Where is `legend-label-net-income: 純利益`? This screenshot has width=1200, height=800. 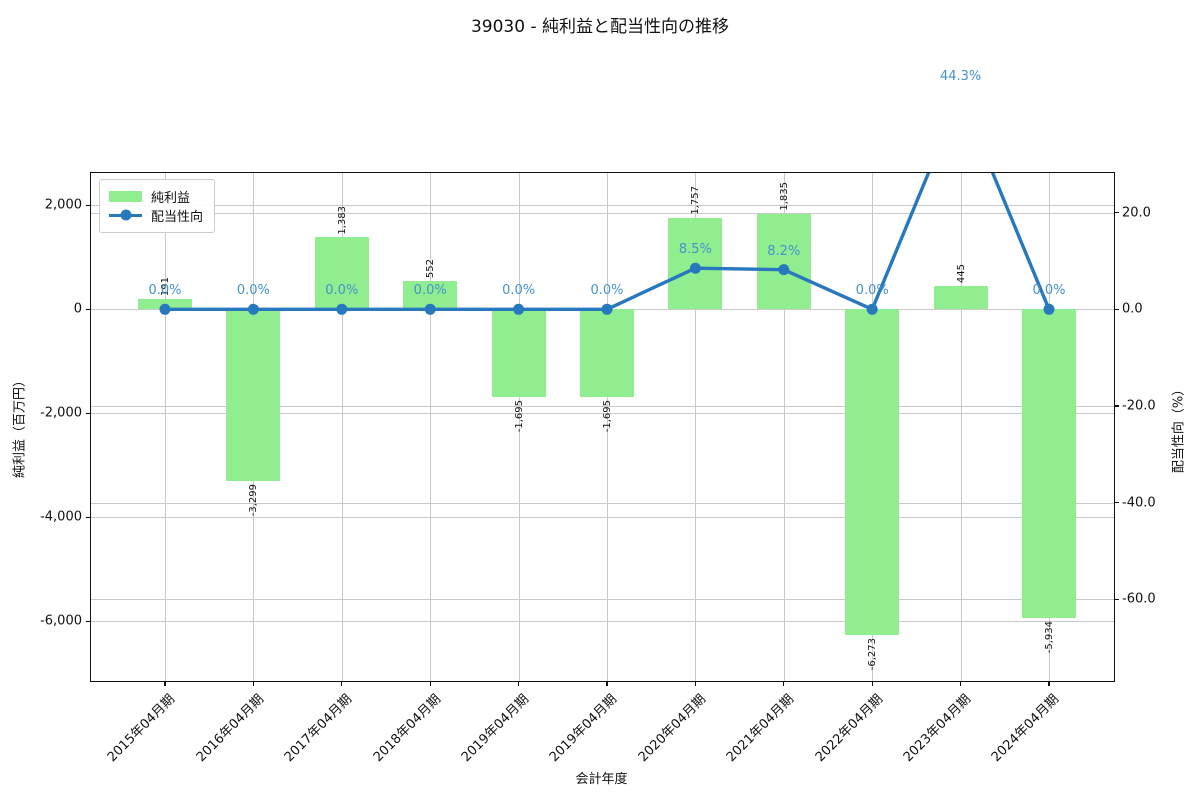 legend-label-net-income: 純利益 is located at coordinates (171, 198).